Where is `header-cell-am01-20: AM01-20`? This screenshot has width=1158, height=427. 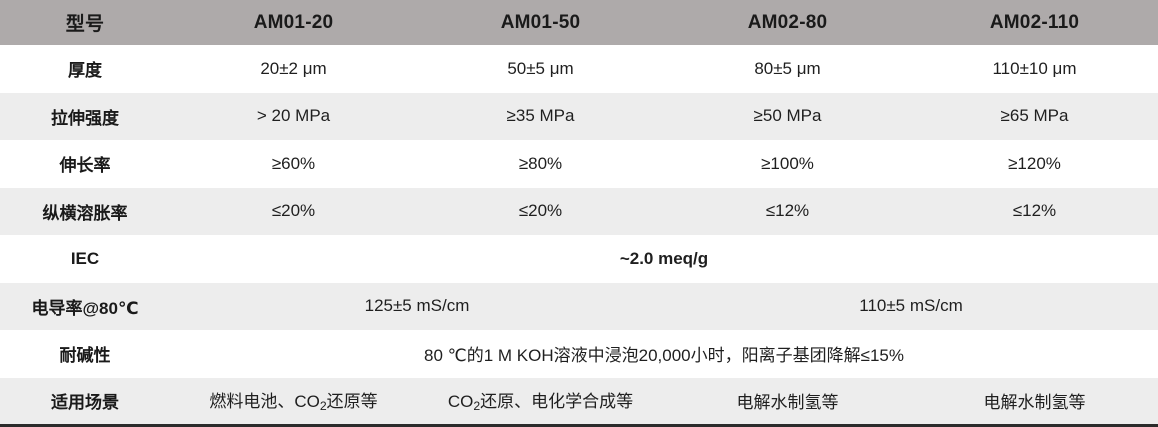
header-cell-am01-20: AM01-20 is located at coordinates (293, 22).